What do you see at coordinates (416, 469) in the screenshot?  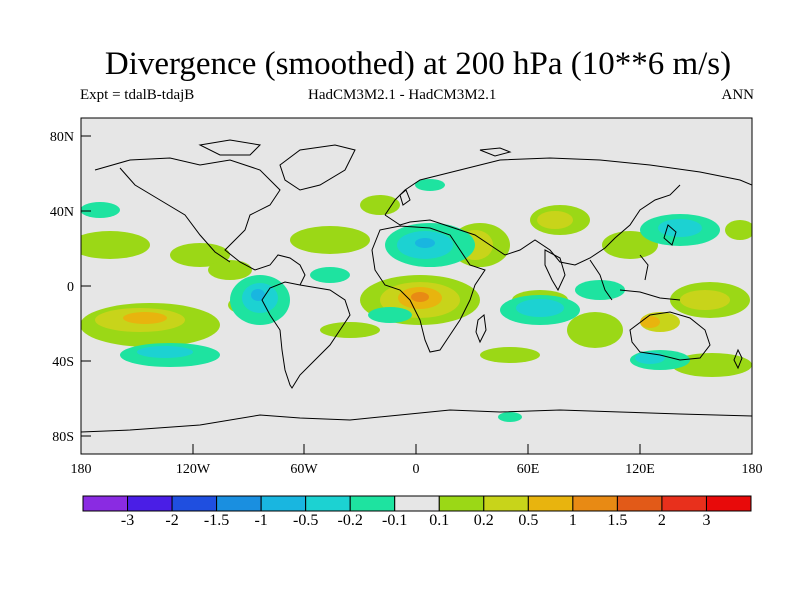 I see `lon-tick-0: 0` at bounding box center [416, 469].